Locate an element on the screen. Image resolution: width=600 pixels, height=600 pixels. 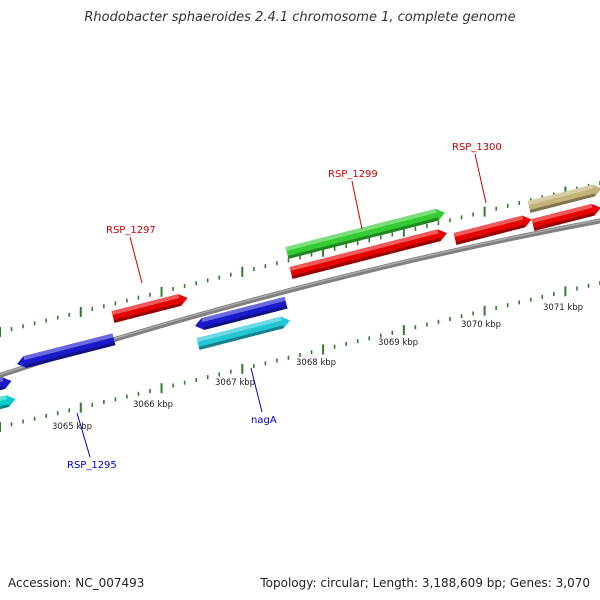
scale-label: 3069 kbp is located at coordinates (398, 343).